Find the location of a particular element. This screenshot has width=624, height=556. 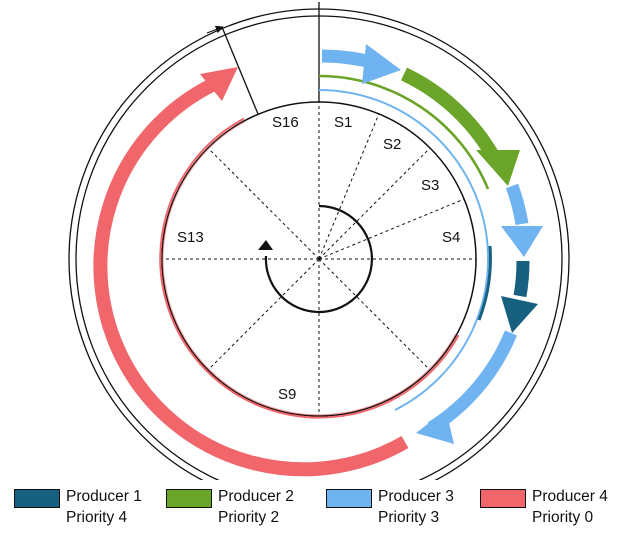

legend-producer3-priority: Priority 3 is located at coordinates (409, 517).